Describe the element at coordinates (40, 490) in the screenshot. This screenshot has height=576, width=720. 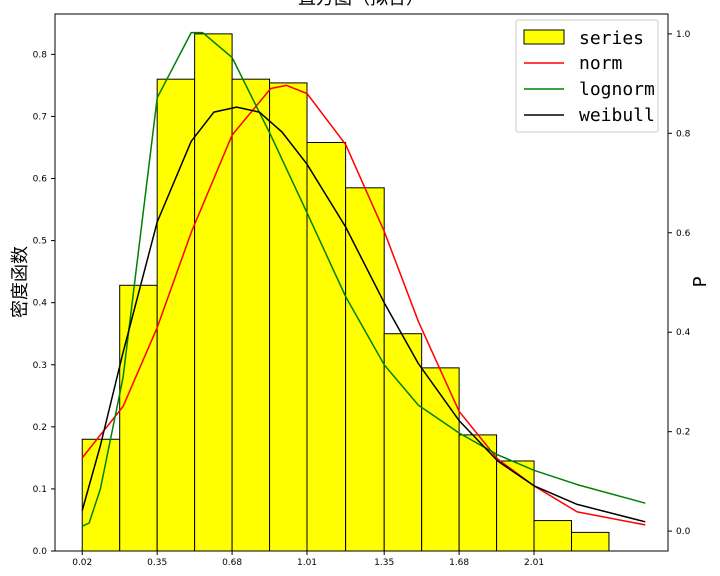
I see `y-tick-label: 0.1` at that location.